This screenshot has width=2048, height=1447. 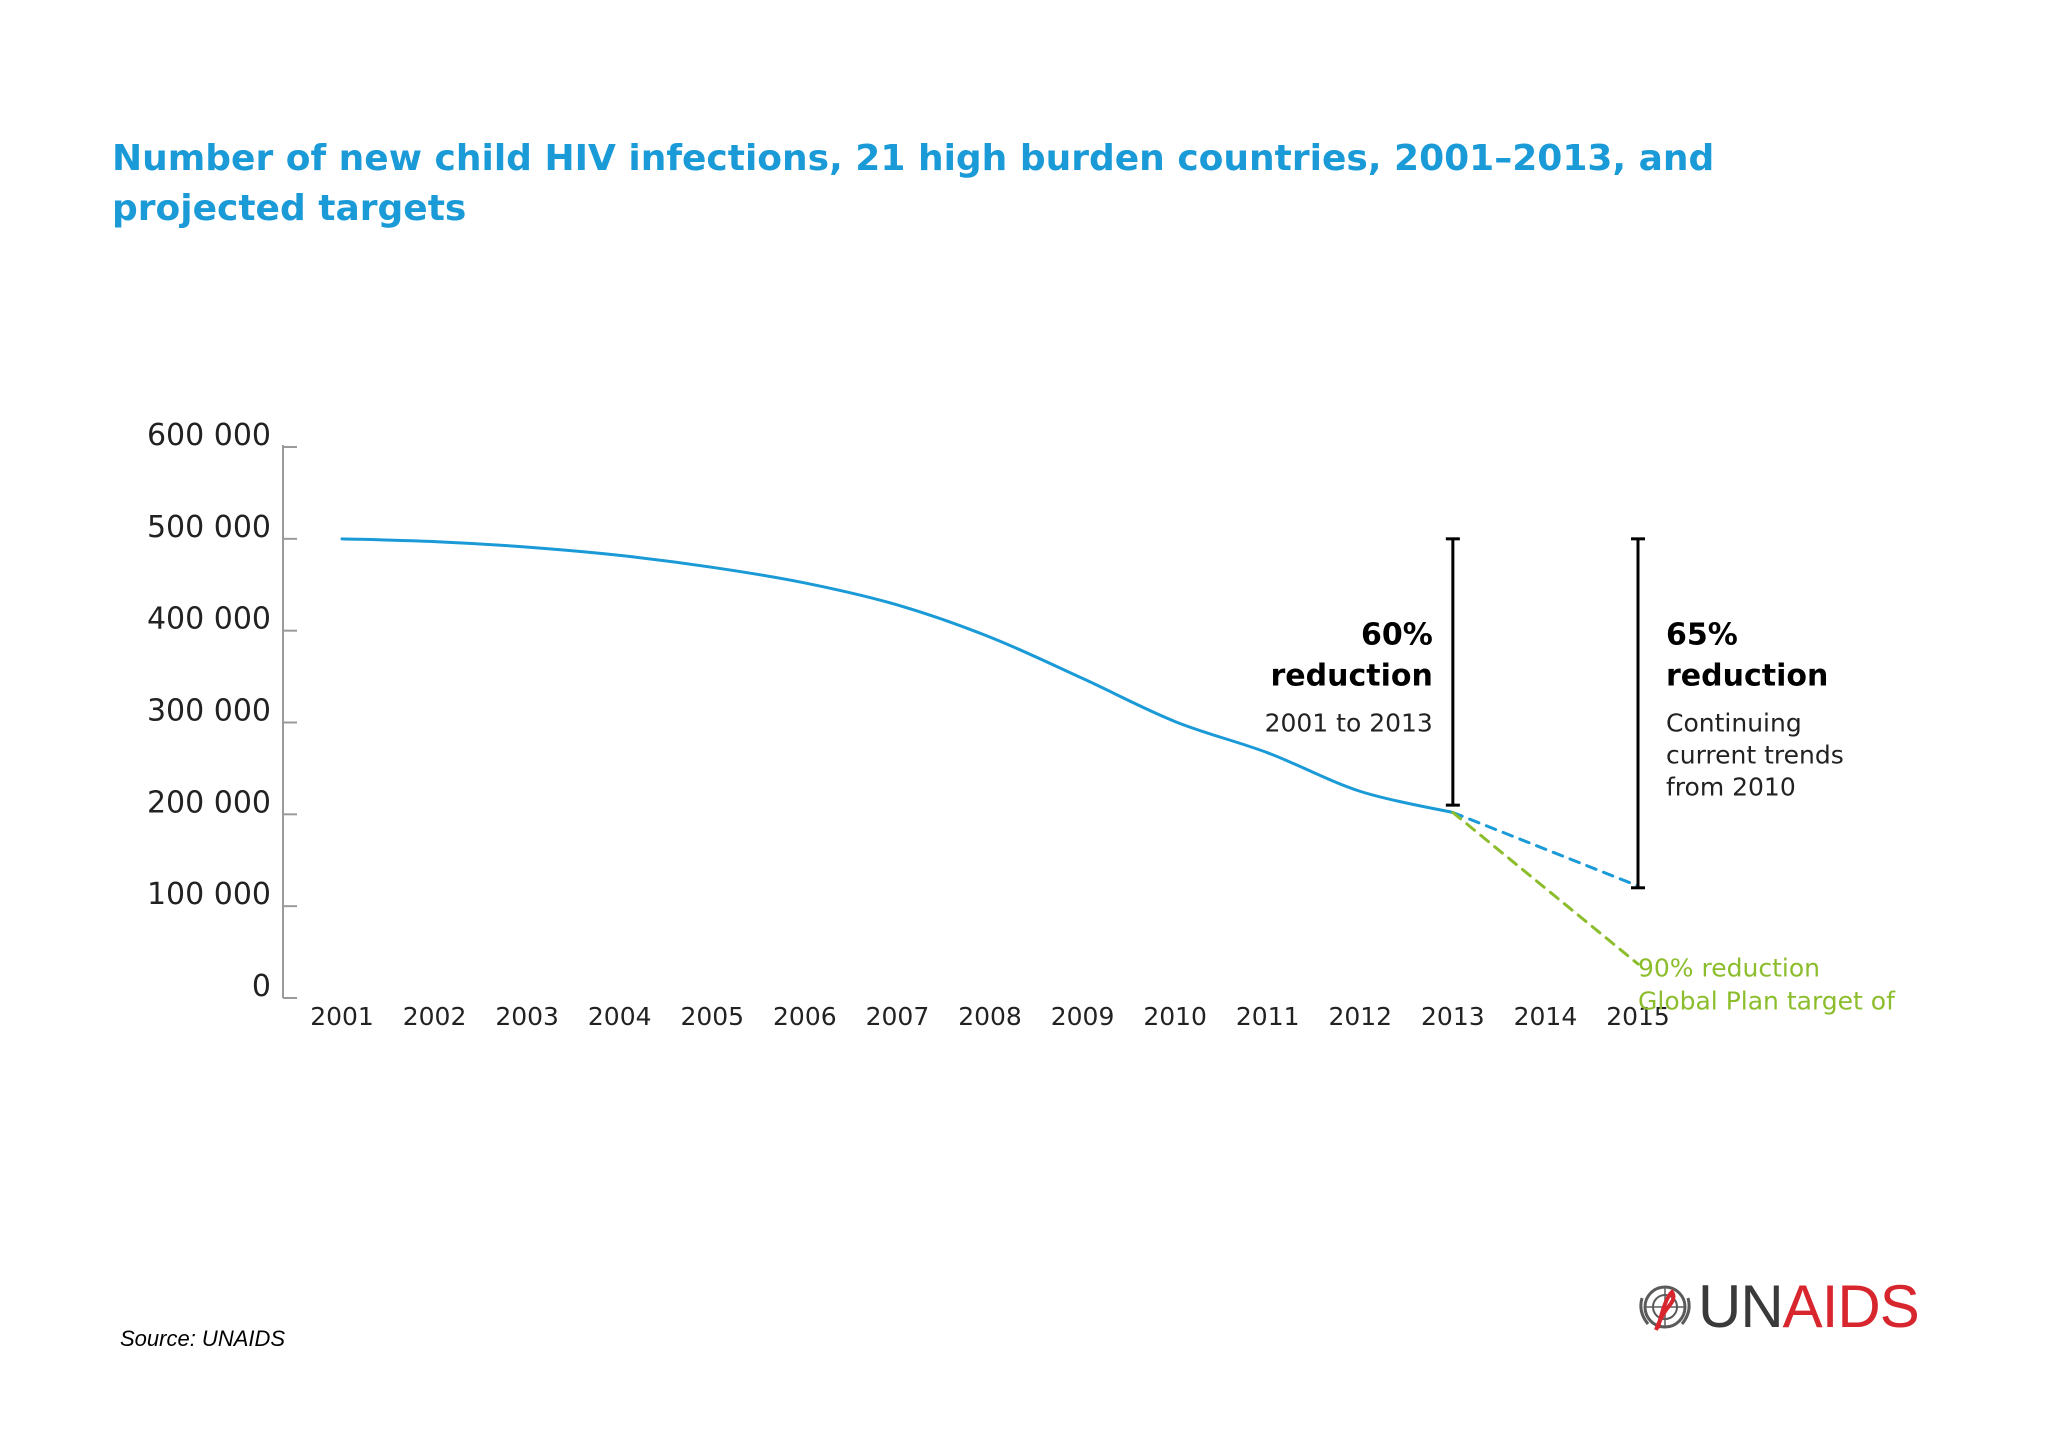 I want to click on unaids-logo: UNAIDS, so click(x=1781, y=1305).